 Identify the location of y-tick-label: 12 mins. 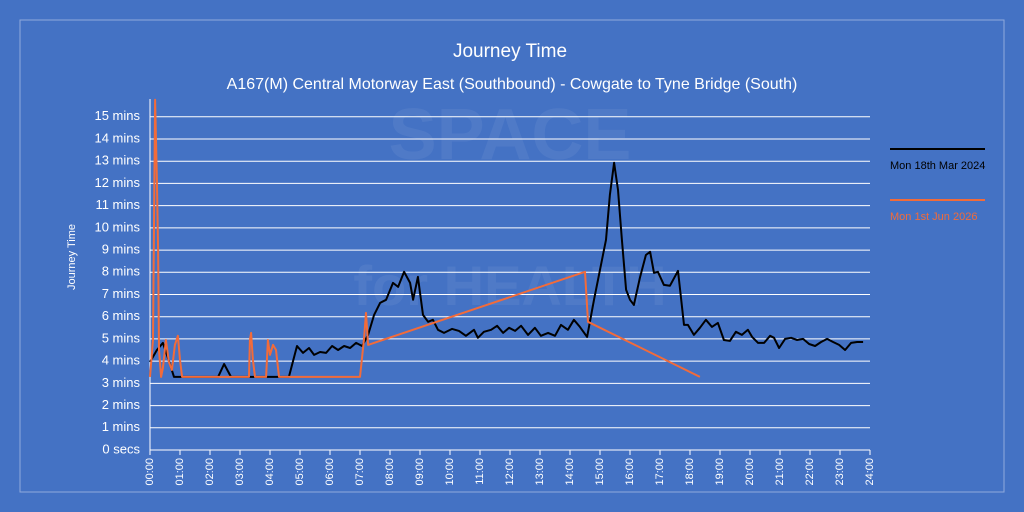
(117, 182).